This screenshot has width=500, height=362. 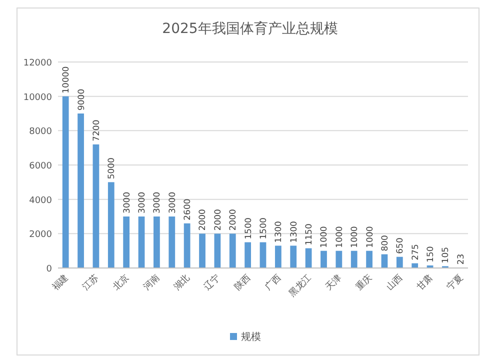 I want to click on data-label: 10000, so click(x=67, y=80).